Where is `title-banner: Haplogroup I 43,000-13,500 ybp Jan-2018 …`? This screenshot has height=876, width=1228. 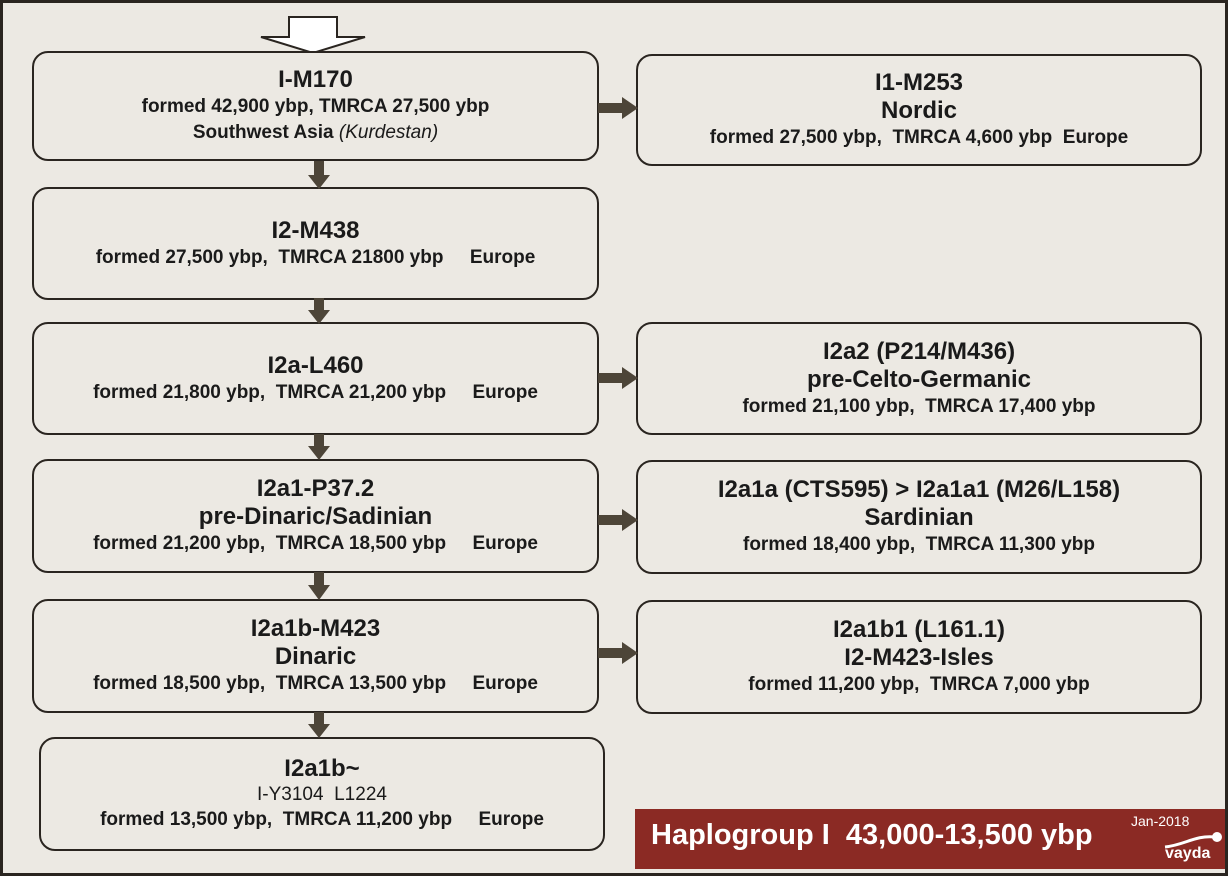
title-banner: Haplogroup I 43,000-13,500 ybp Jan-2018 … is located at coordinates (930, 839).